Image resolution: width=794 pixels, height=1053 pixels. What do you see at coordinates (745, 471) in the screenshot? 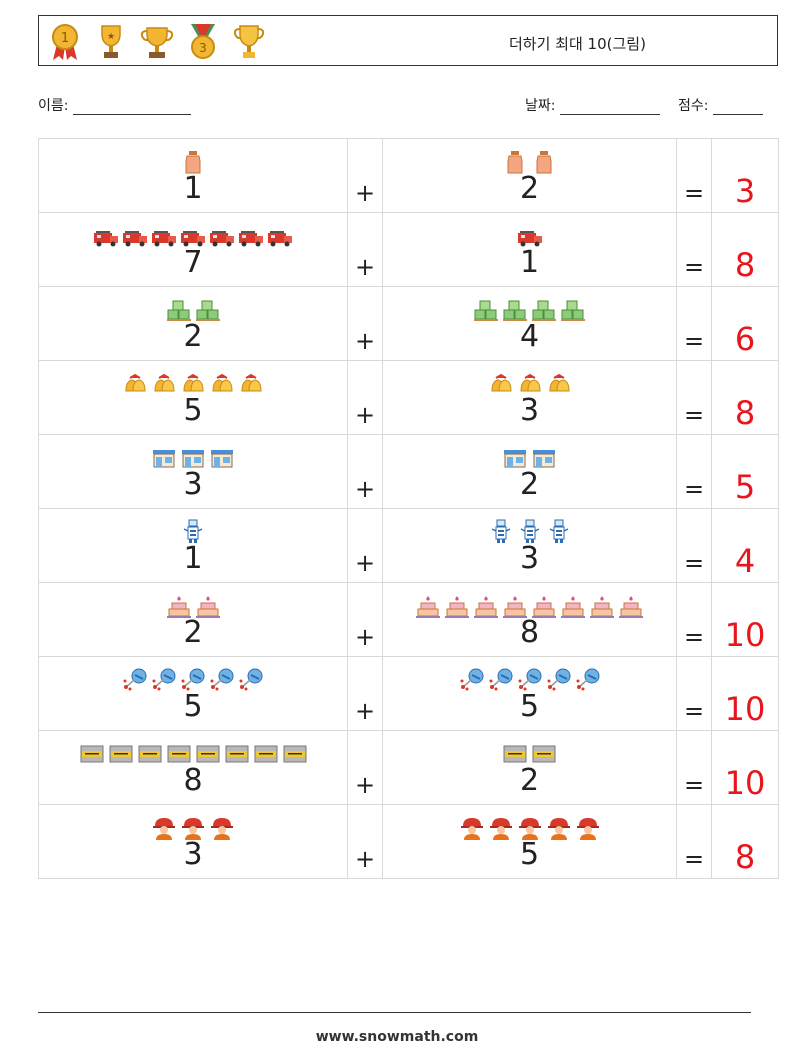
I see `answer-cell: 5` at bounding box center [745, 471].